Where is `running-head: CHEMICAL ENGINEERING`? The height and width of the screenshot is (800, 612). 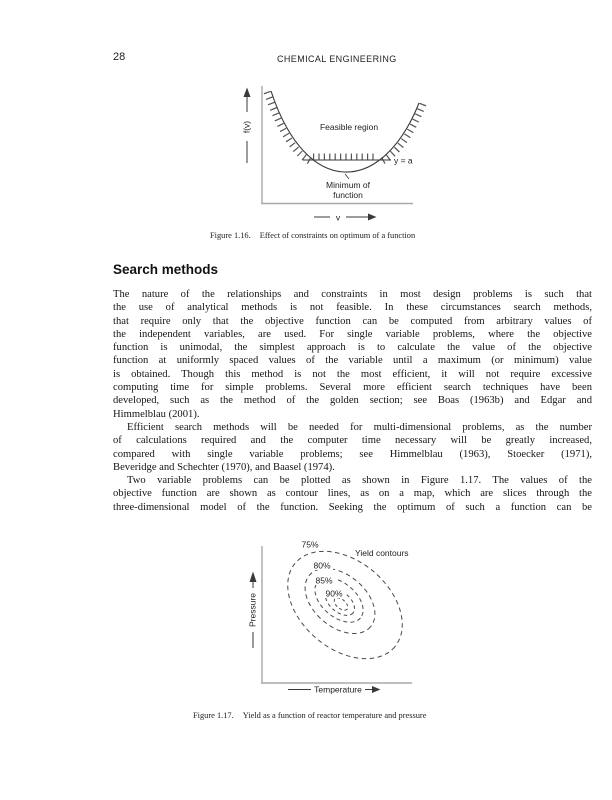 running-head: CHEMICAL ENGINEERING is located at coordinates (337, 59).